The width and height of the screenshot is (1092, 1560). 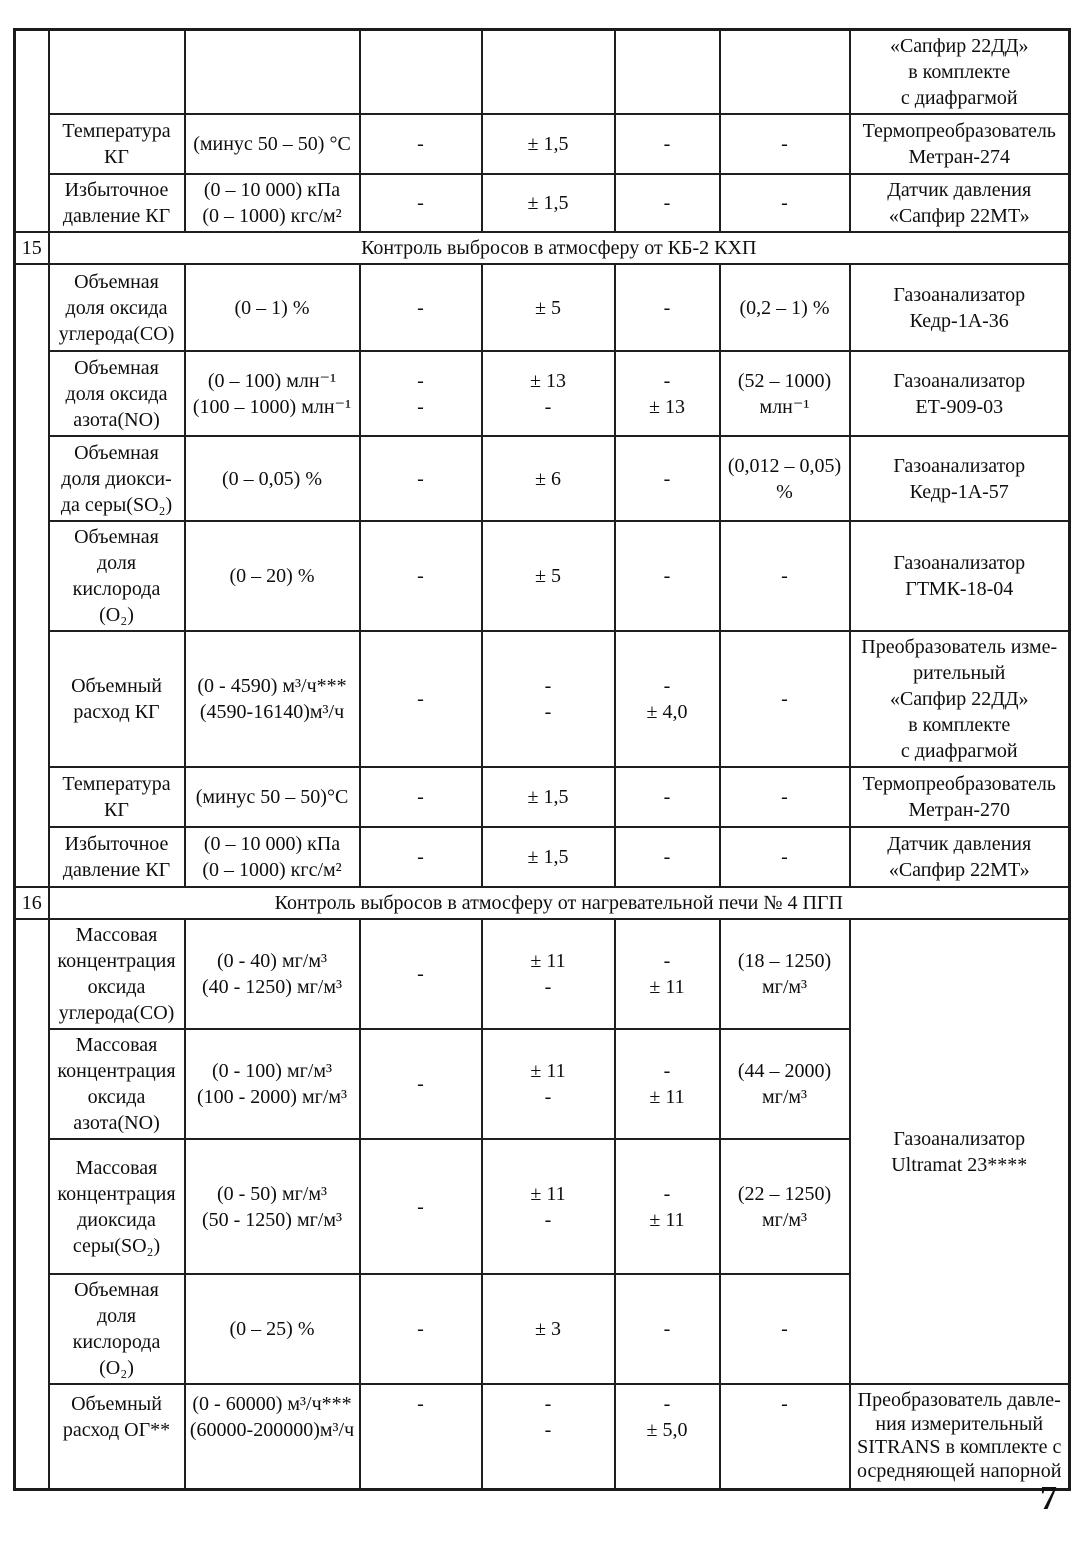 What do you see at coordinates (116, 1329) in the screenshot?
I see `param-cell: Объемная доля кислорода (О₂)` at bounding box center [116, 1329].